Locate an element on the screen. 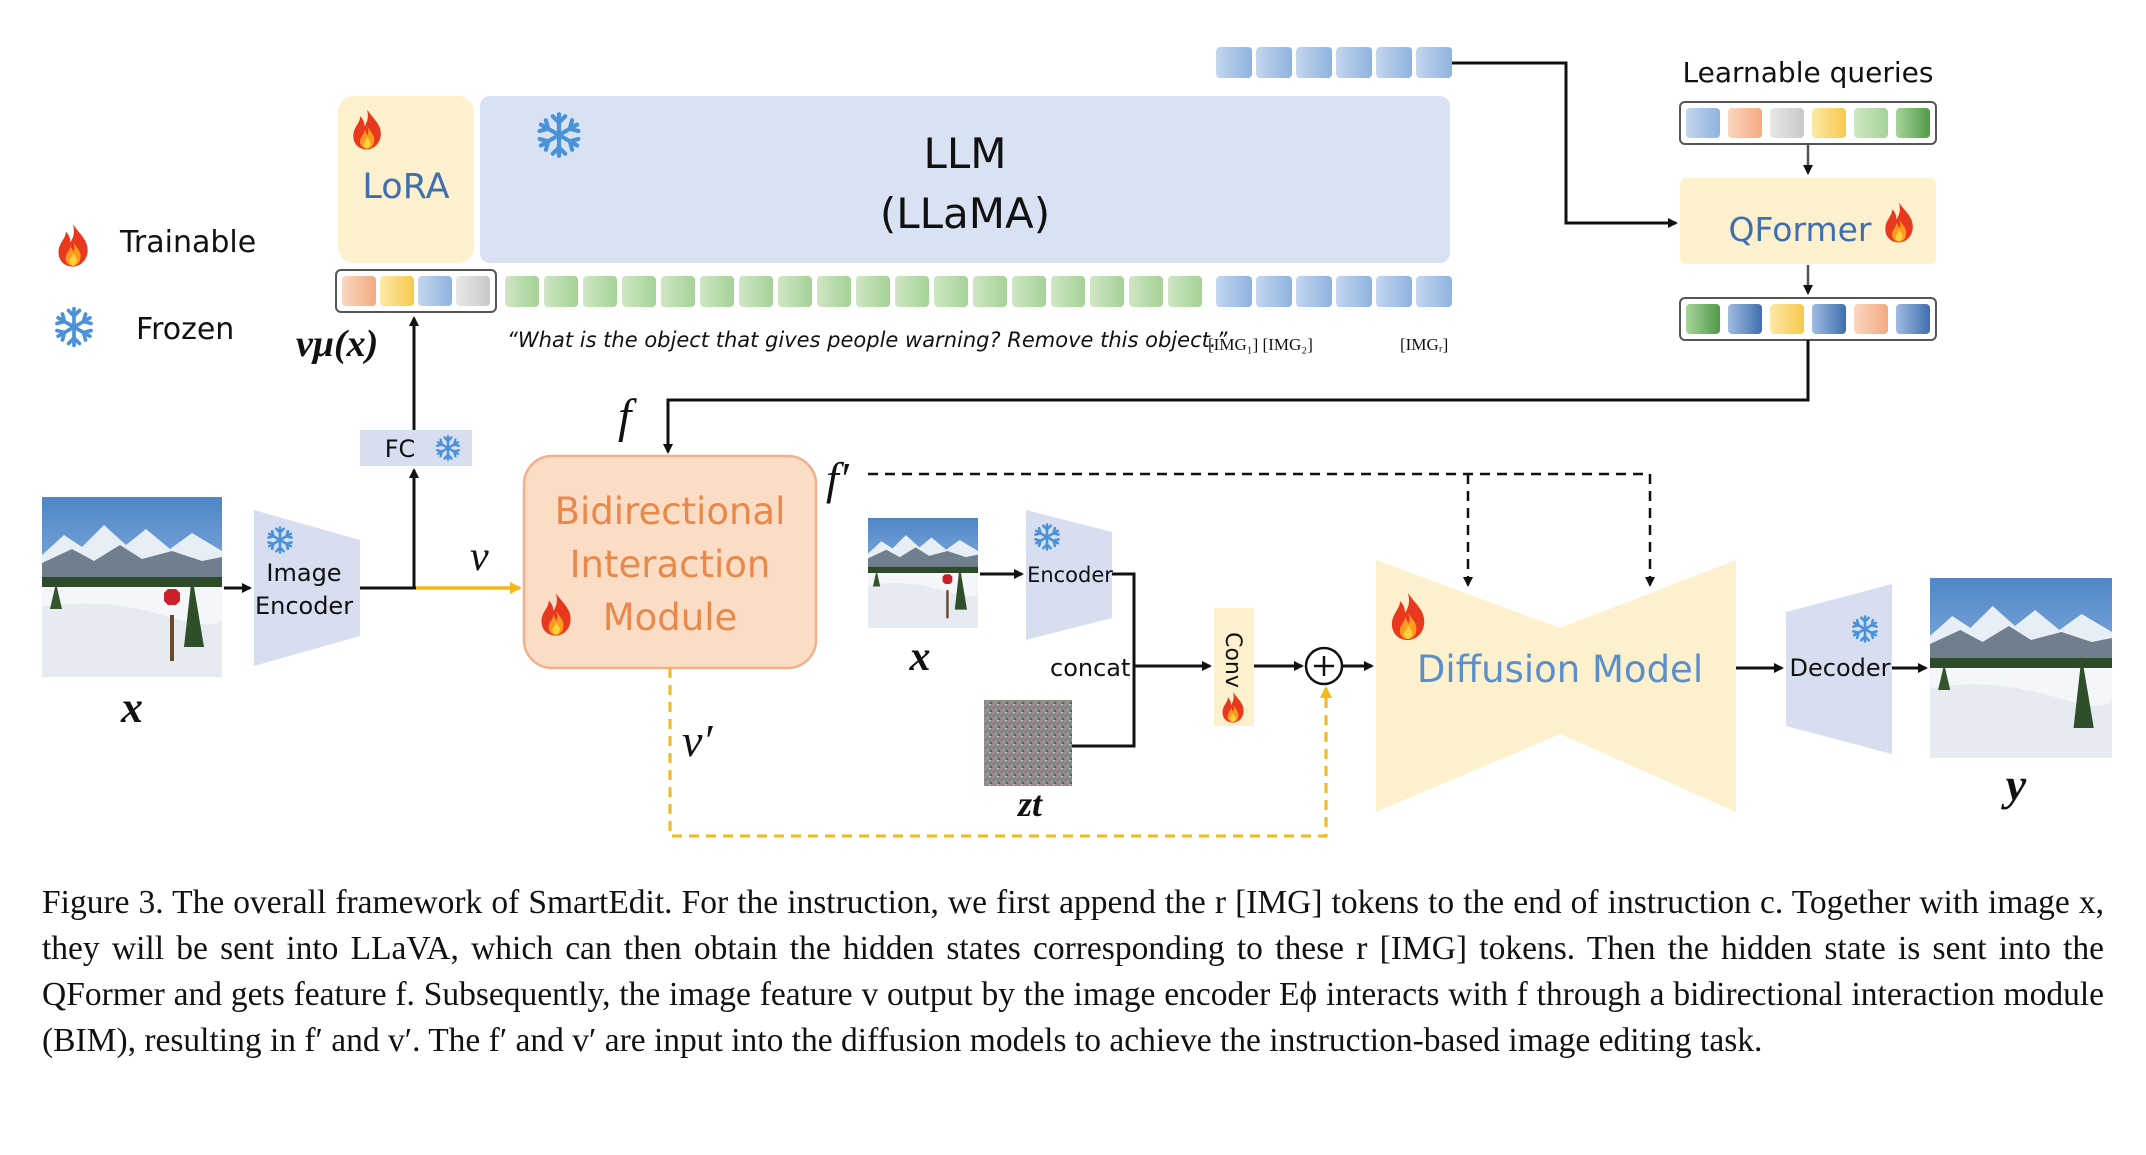 The height and width of the screenshot is (1155, 2146). x-label-input: x is located at coordinates (131, 707).